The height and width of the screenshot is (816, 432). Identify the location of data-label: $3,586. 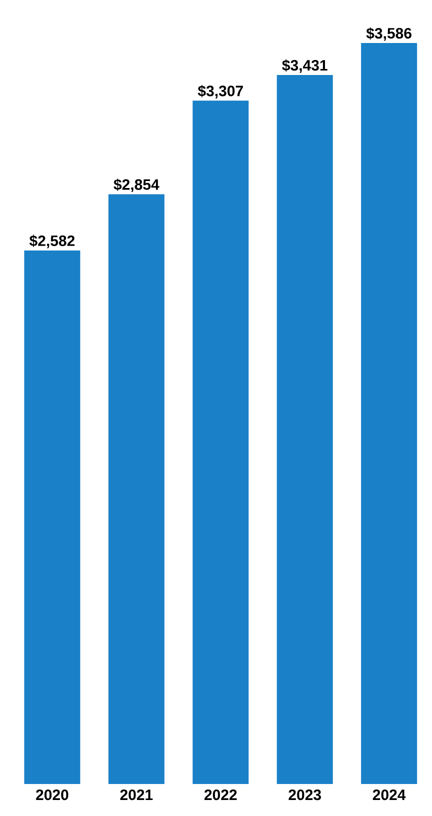
(389, 34).